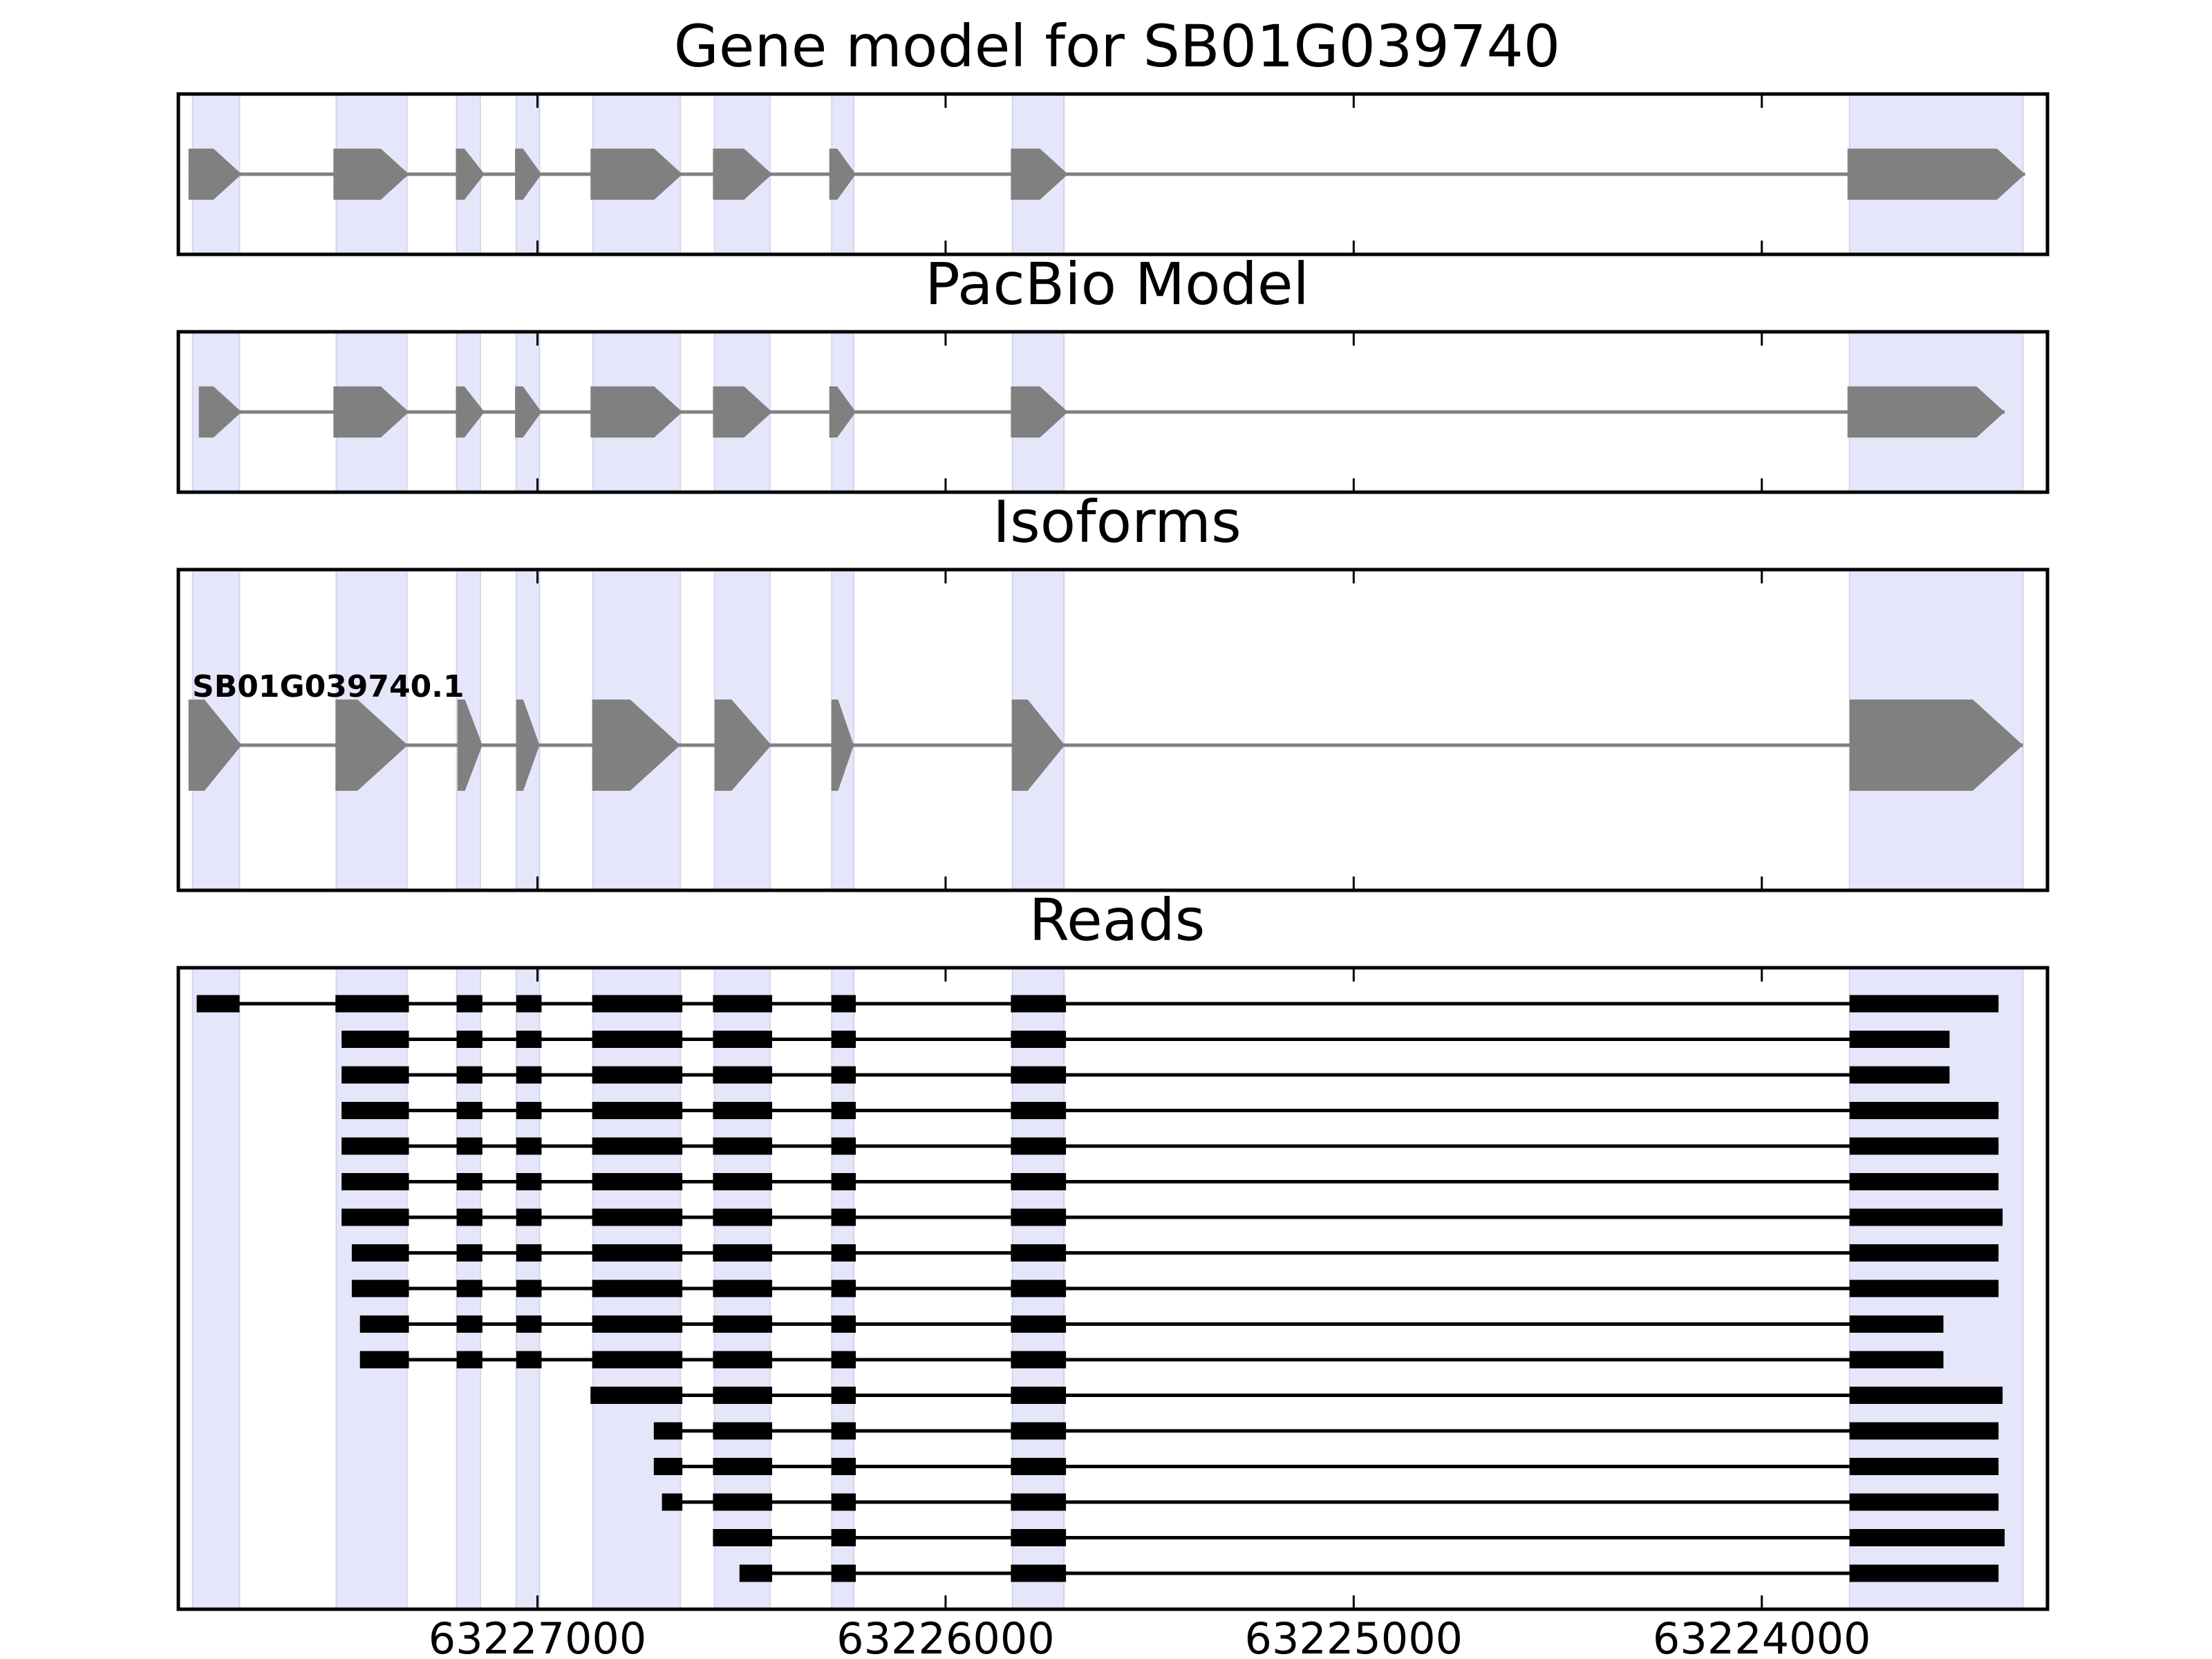  I want to click on x-tick-label-63224000: 63224000, so click(1762, 1636).